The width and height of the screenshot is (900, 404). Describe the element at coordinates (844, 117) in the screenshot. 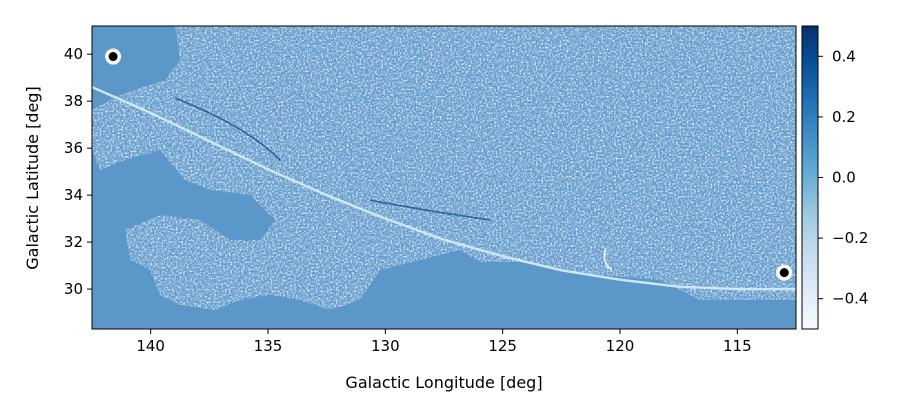

I see `colorbar-tick-label: 0.2` at that location.